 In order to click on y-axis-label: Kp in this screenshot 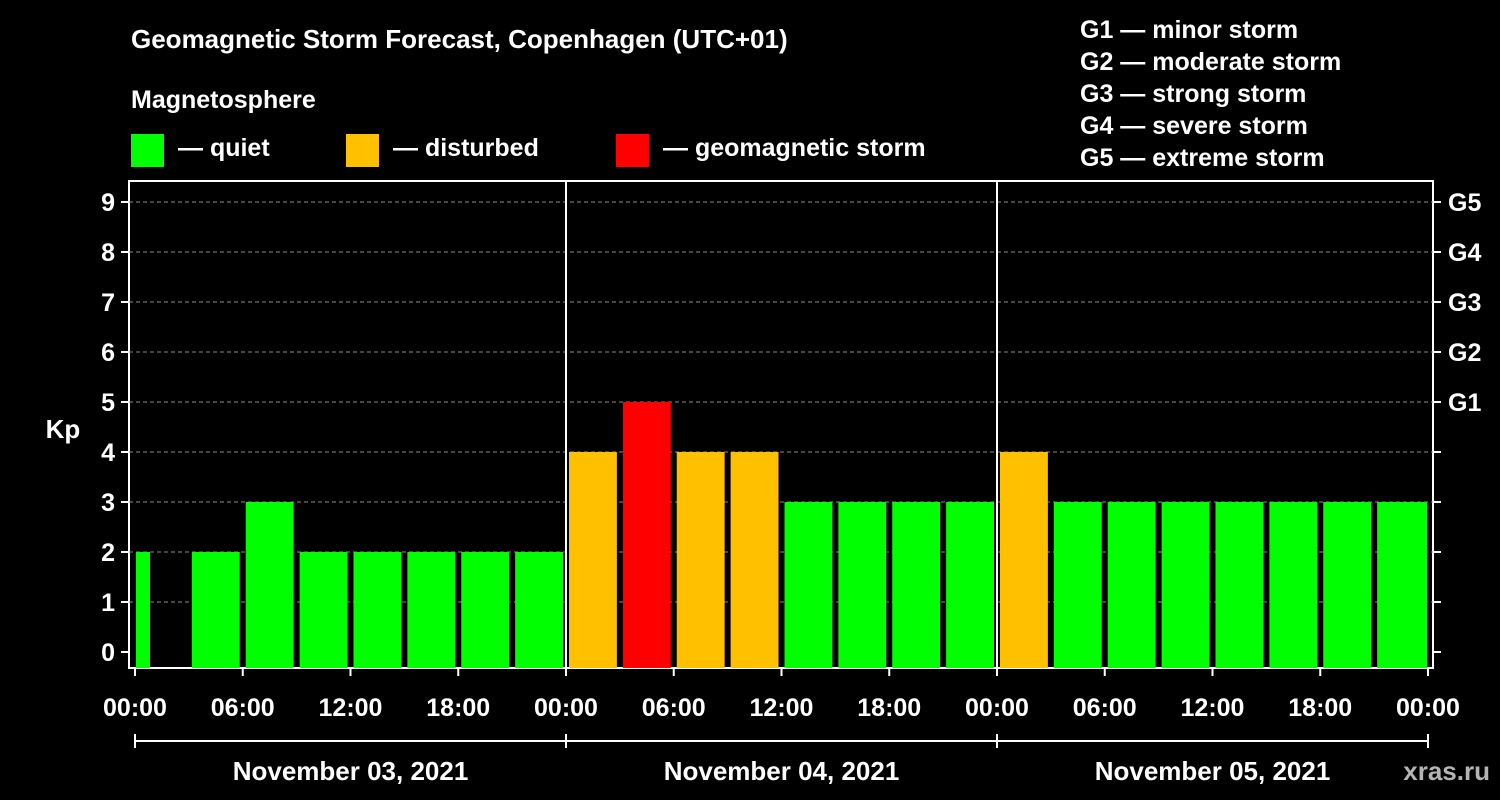, I will do `click(63, 429)`.